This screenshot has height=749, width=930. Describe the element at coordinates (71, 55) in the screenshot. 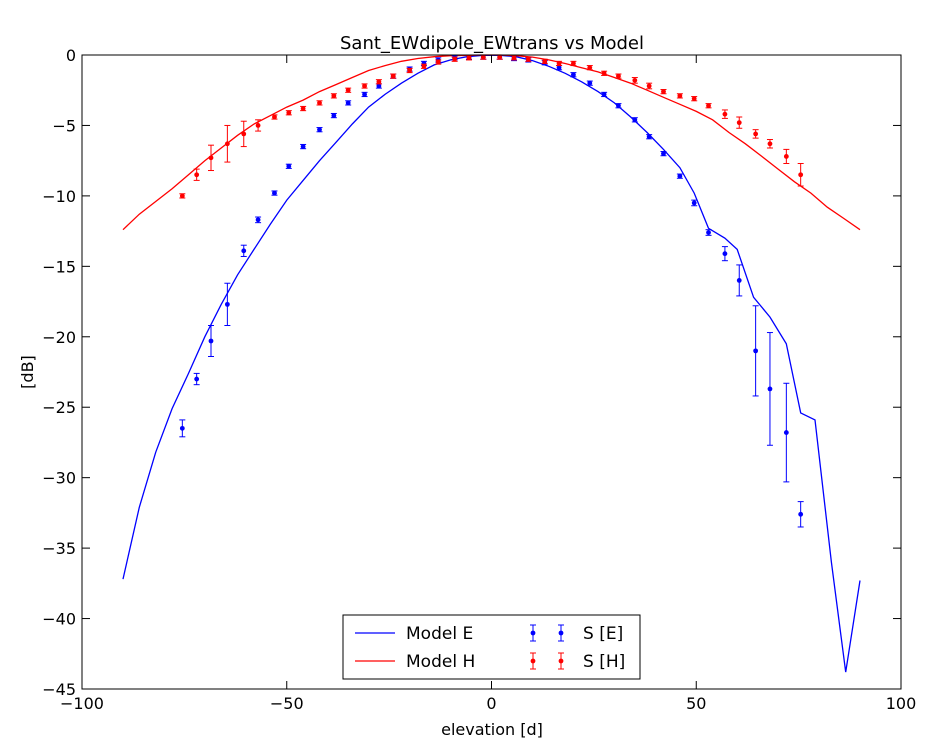

I see `y-tick-label: 0` at that location.